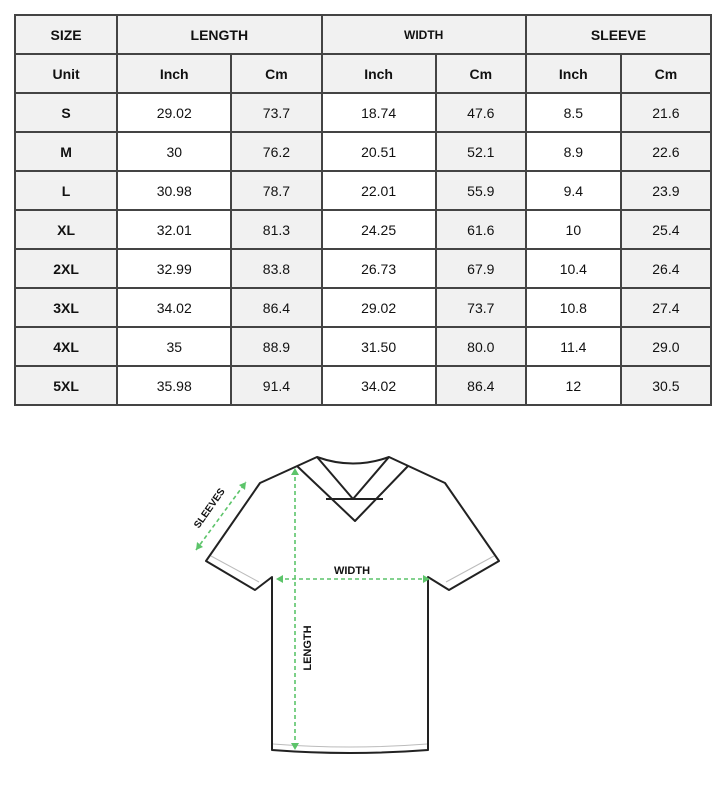 The height and width of the screenshot is (800, 725). Describe the element at coordinates (666, 73) in the screenshot. I see `sleeve-cm-header: Cm` at that location.